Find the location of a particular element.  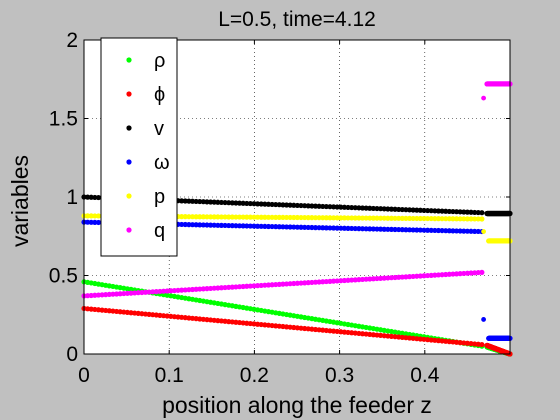

y-tick-label: 0 is located at coordinates (72, 354).